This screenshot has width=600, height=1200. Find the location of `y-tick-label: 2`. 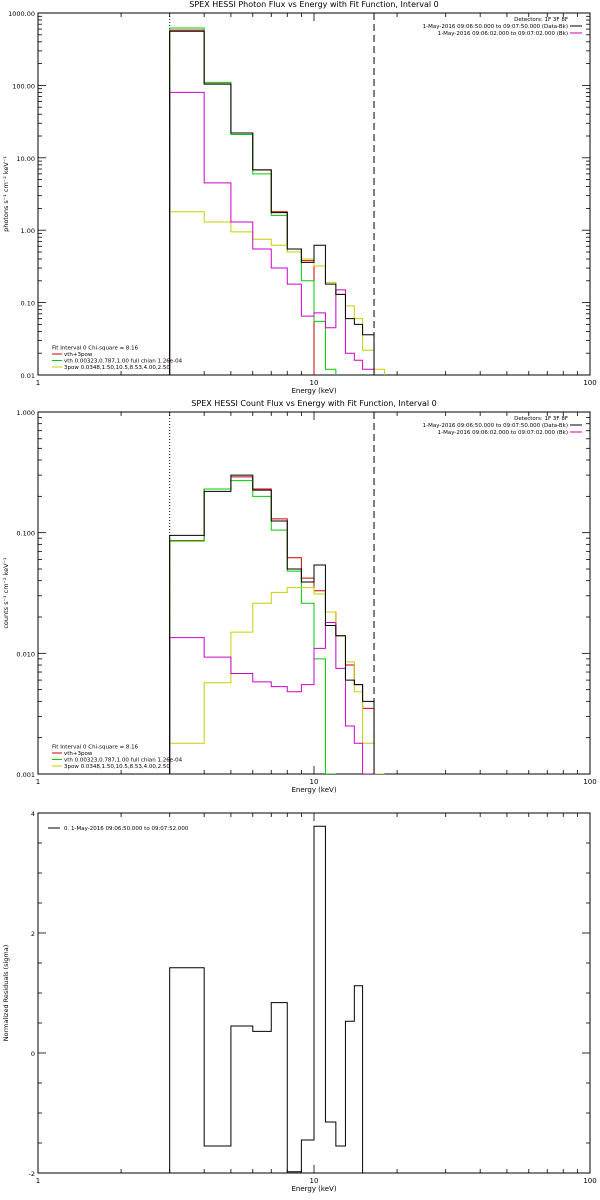

y-tick-label: 2 is located at coordinates (33, 934).